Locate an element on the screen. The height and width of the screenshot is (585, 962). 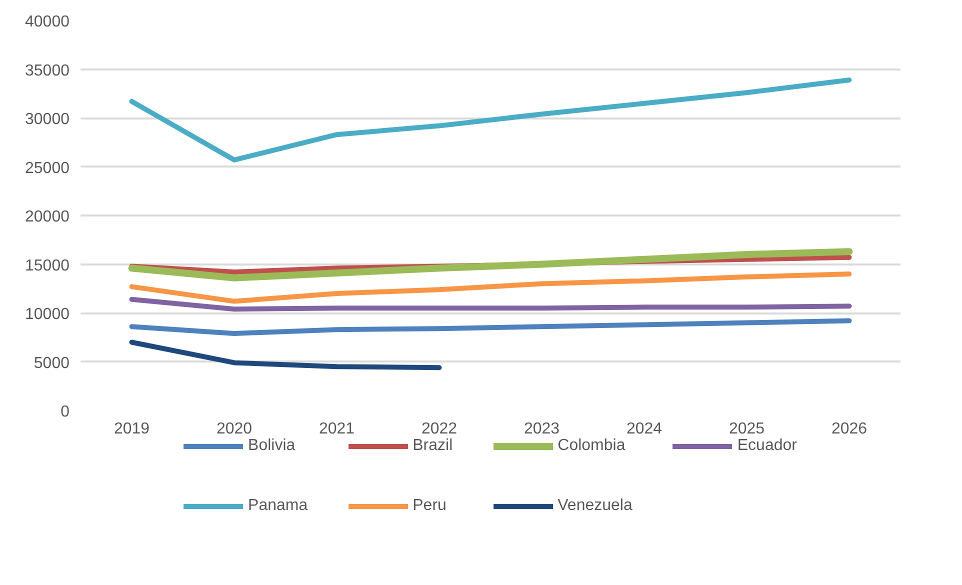
x-tick-label: 2022 is located at coordinates (439, 429).